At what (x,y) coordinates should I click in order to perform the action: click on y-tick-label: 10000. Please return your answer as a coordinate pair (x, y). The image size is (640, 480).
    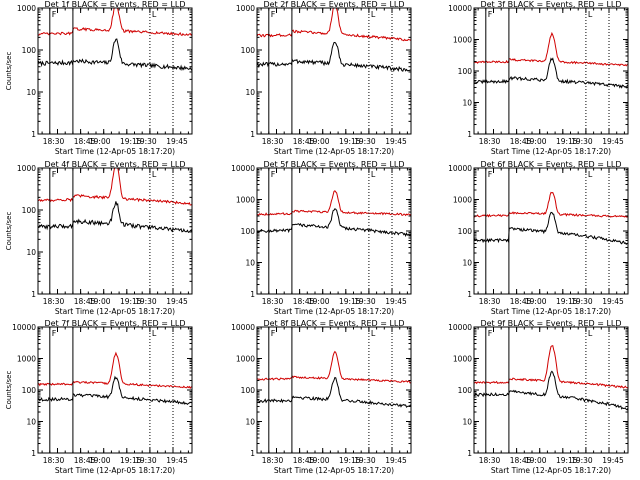
    Looking at the image, I should click on (243, 327).